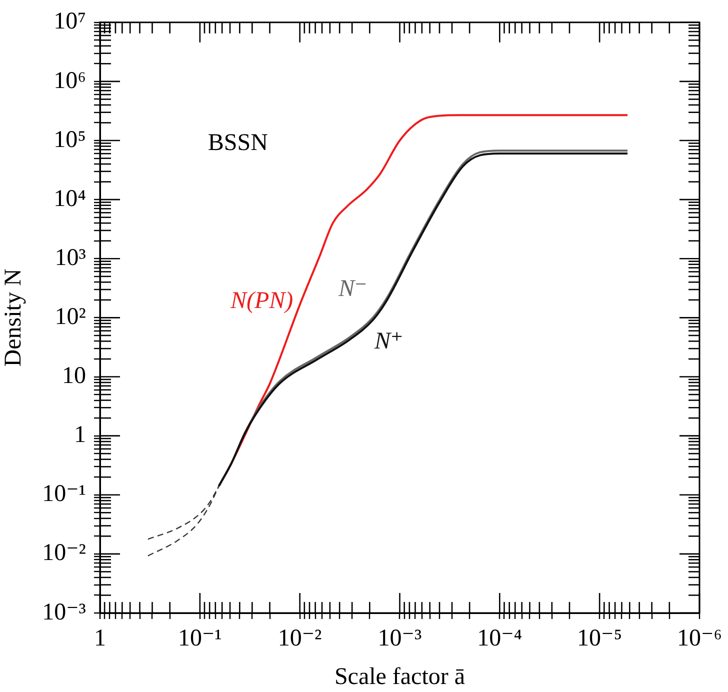  Describe the element at coordinates (80, 435) in the screenshot. I see `y-tick-label: 1` at that location.